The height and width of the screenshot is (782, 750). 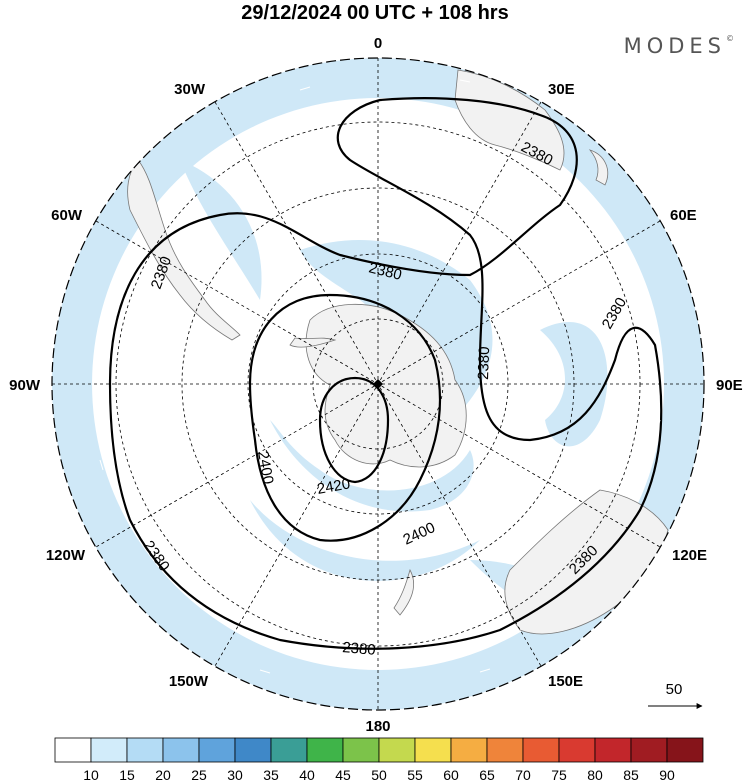 I want to click on colorbar-tick-label: 25, so click(x=199, y=774).